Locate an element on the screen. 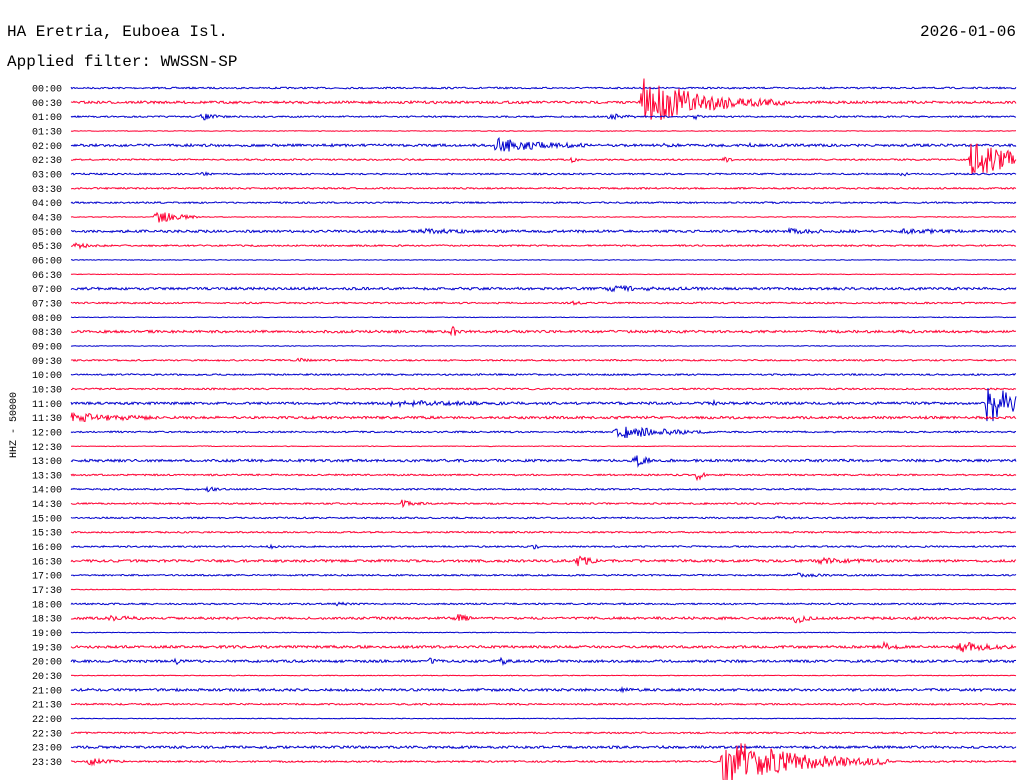 Image resolution: width=1024 pixels, height=780 pixels. row-time-label: 02:30 is located at coordinates (47, 161).